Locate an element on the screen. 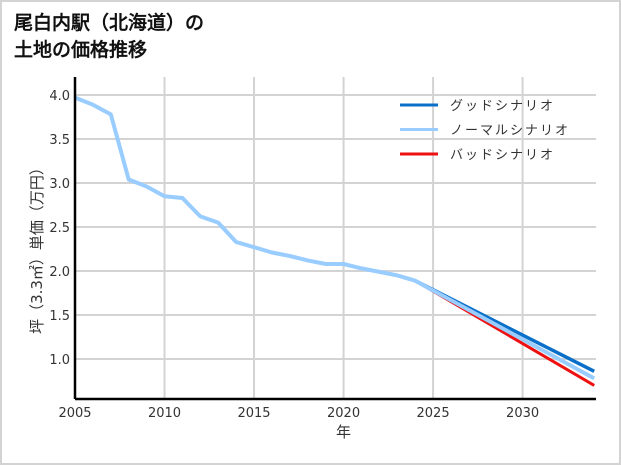  x-tick-label: 2015 is located at coordinates (253, 413).